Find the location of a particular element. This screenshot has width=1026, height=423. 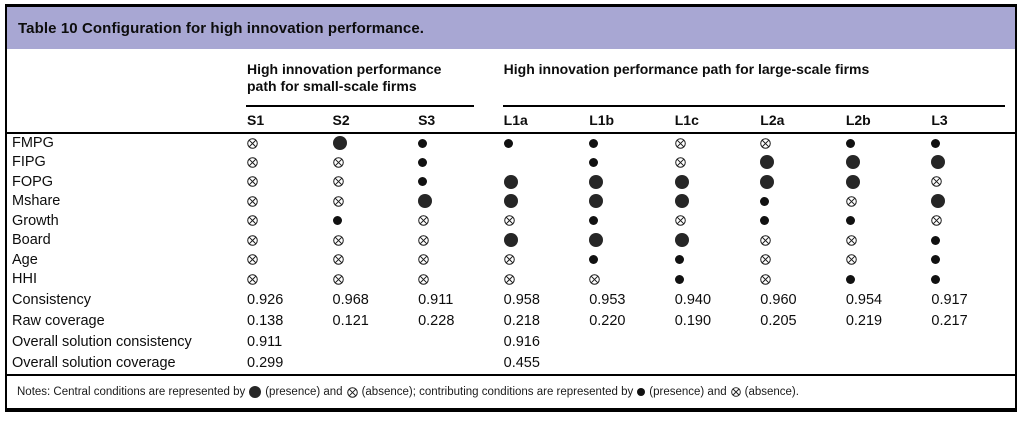

column-header-s3: S3 is located at coordinates (459, 120).